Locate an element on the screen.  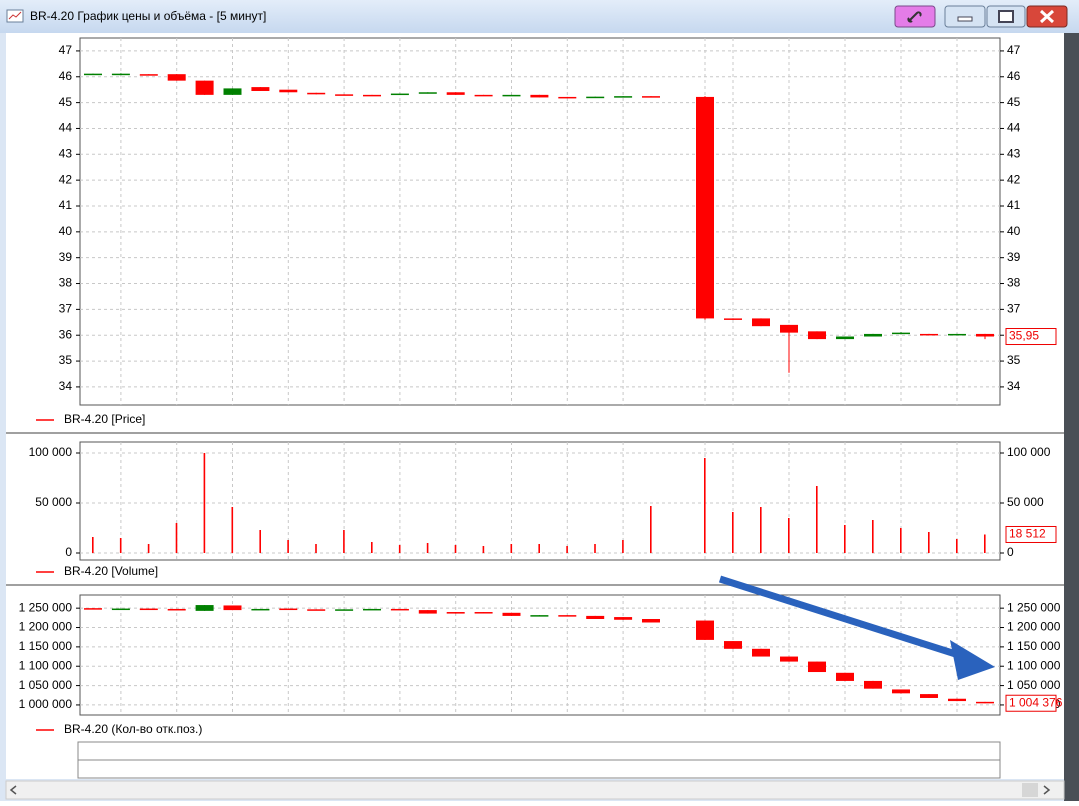
arrow-head is located at coordinates (972, 660).